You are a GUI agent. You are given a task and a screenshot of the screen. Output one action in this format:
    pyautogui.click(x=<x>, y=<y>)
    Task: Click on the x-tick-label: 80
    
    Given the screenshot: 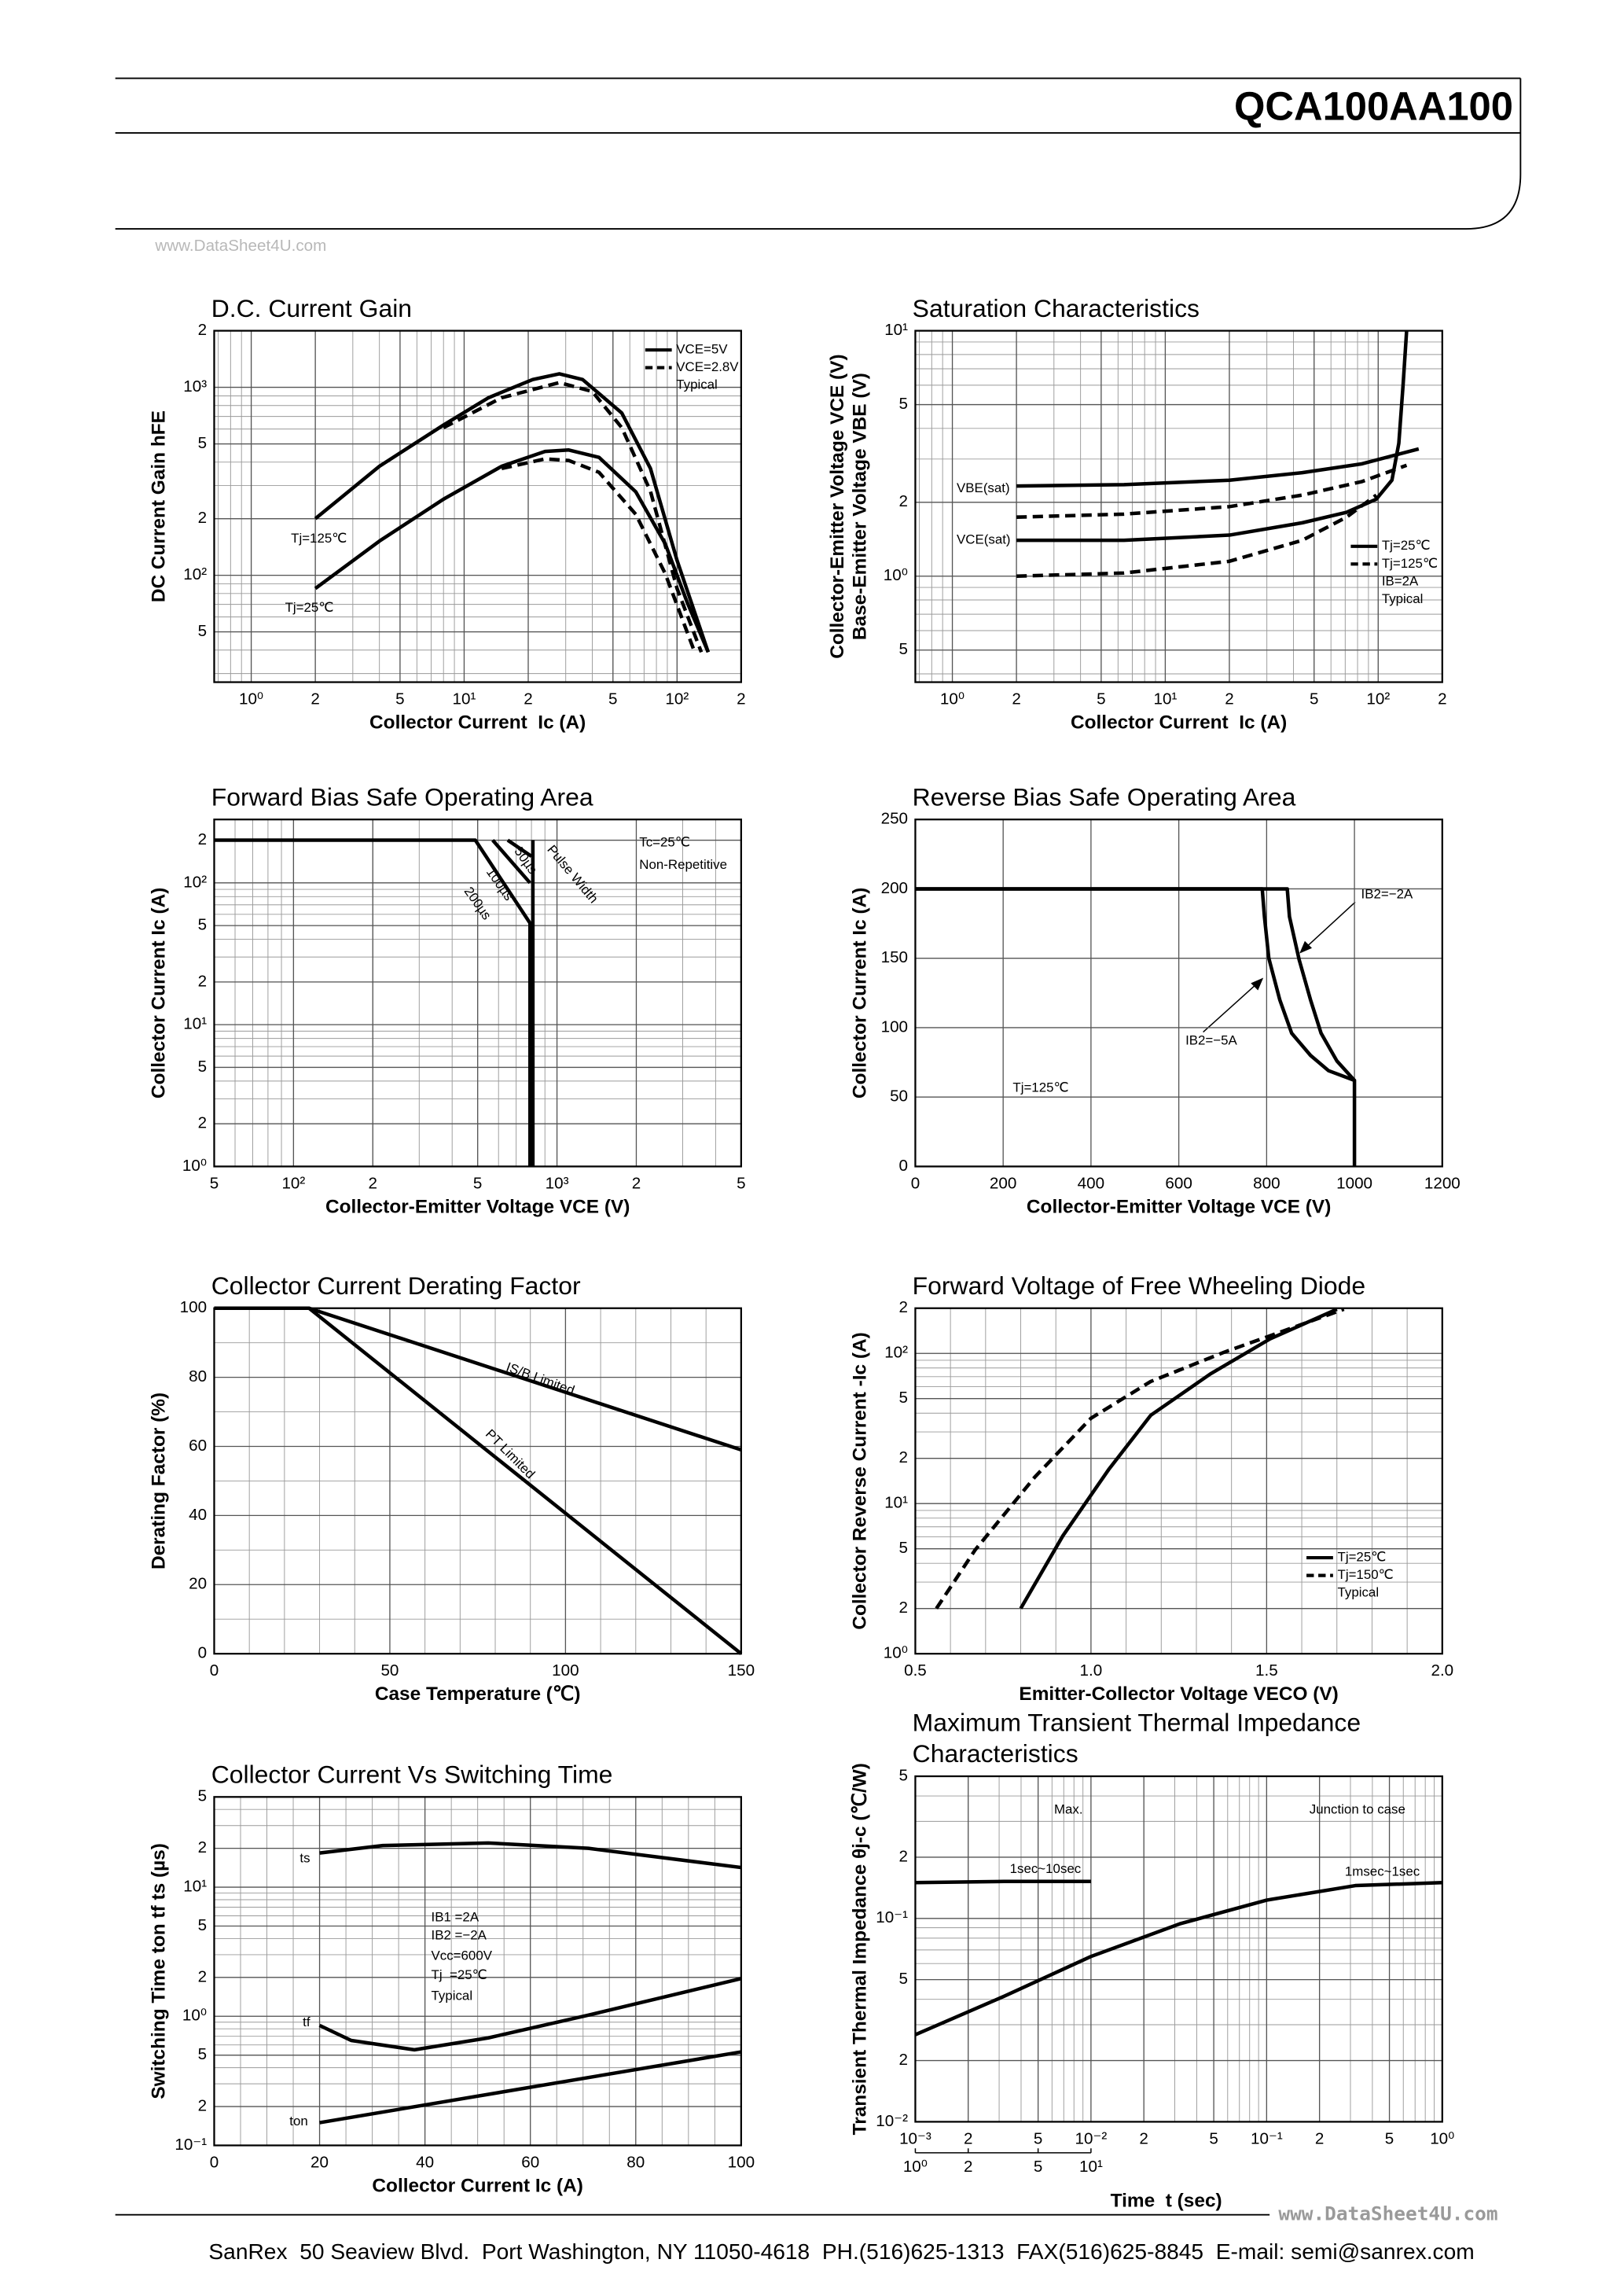 What is the action you would take?
    pyautogui.click(x=636, y=2162)
    